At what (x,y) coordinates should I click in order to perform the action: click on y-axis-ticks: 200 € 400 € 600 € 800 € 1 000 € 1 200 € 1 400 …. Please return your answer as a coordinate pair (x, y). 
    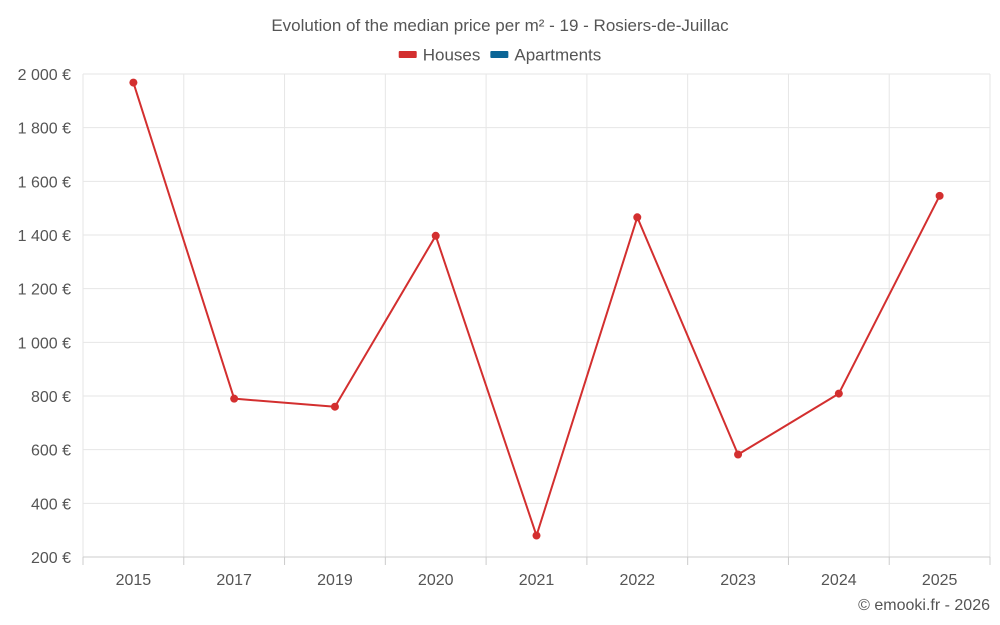
    Looking at the image, I should click on (44, 317).